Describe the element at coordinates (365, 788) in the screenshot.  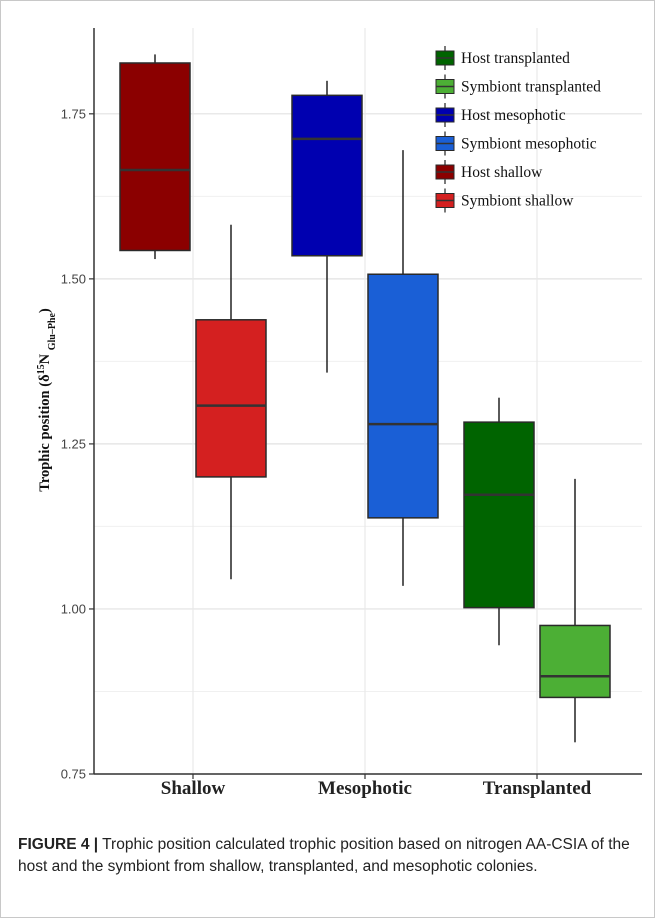
I see `x-category-label-mesophotic: Mesophotic` at that location.